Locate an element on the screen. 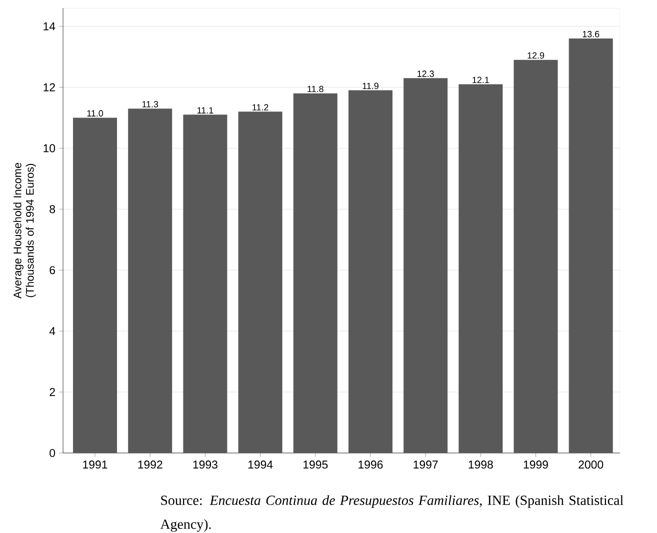 The image size is (657, 533). y-tick-label: 0 is located at coordinates (53, 453).